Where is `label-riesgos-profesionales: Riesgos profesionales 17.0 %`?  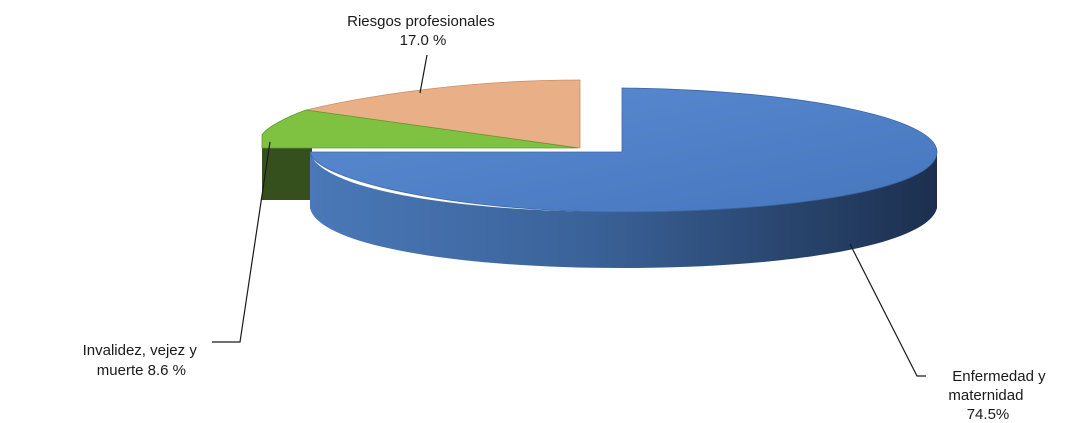
label-riesgos-profesionales: Riesgos profesionales 17.0 % is located at coordinates (423, 31).